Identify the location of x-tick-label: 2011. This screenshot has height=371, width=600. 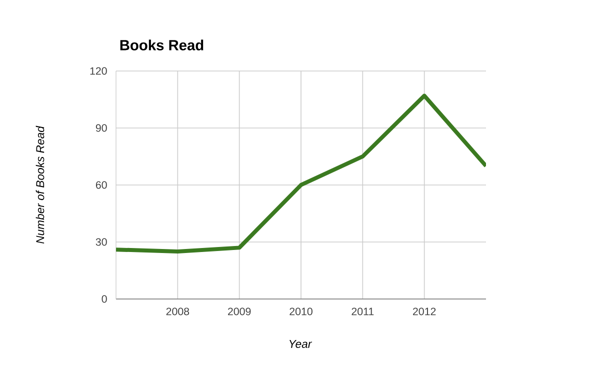
(363, 312).